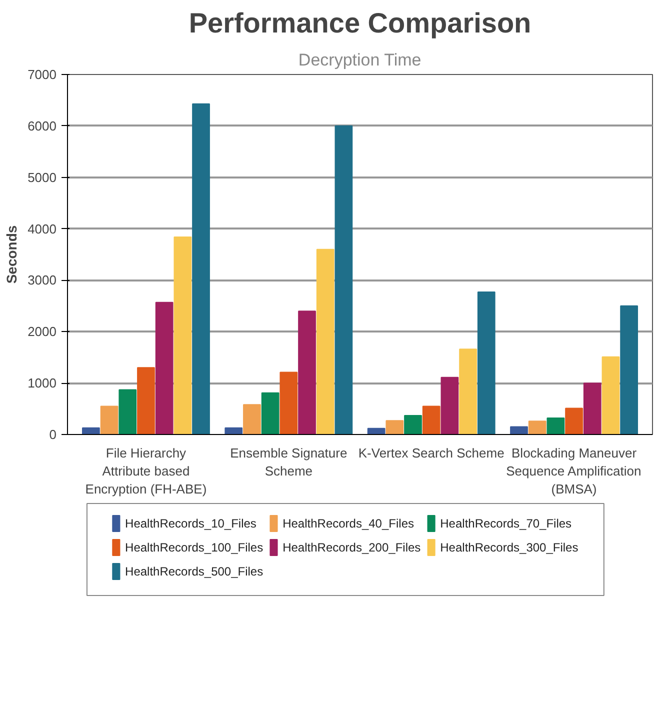 Image resolution: width=665 pixels, height=724 pixels. Describe the element at coordinates (12, 254) in the screenshot. I see `y-axis-title: Seconds` at that location.